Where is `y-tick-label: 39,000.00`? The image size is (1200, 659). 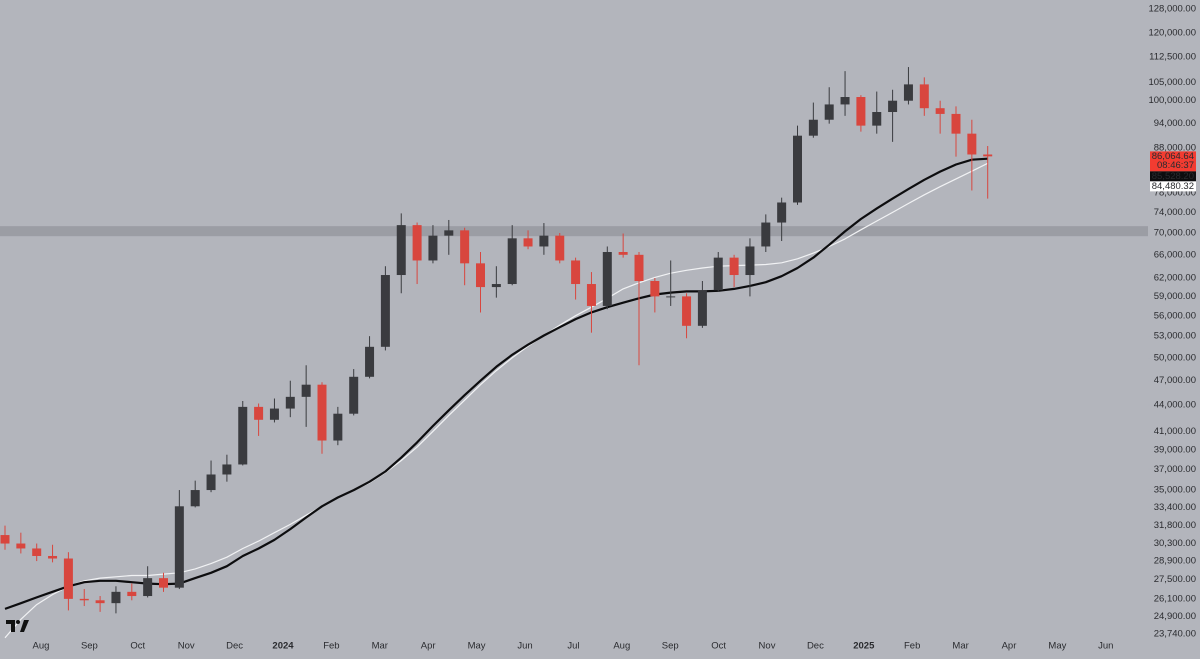
y-tick-label: 39,000.00 is located at coordinates (1175, 449).